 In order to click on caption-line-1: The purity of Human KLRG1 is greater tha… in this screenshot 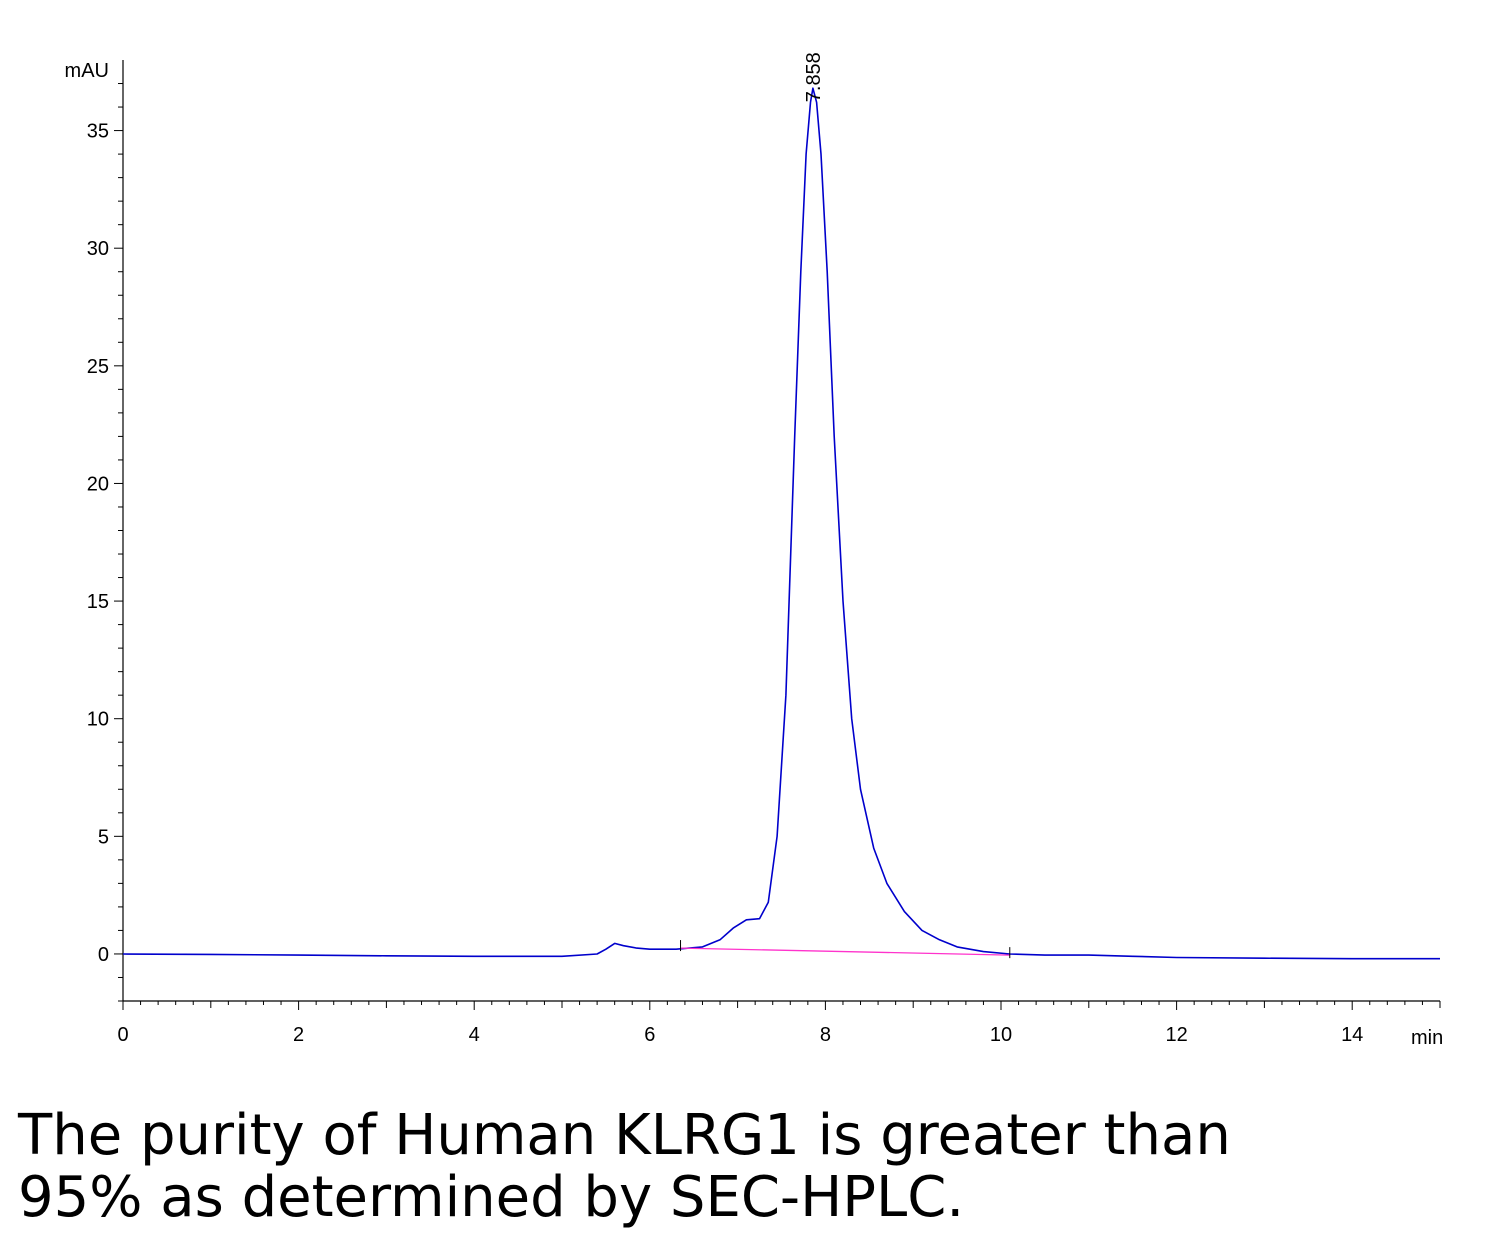, I will do `click(624, 1135)`.